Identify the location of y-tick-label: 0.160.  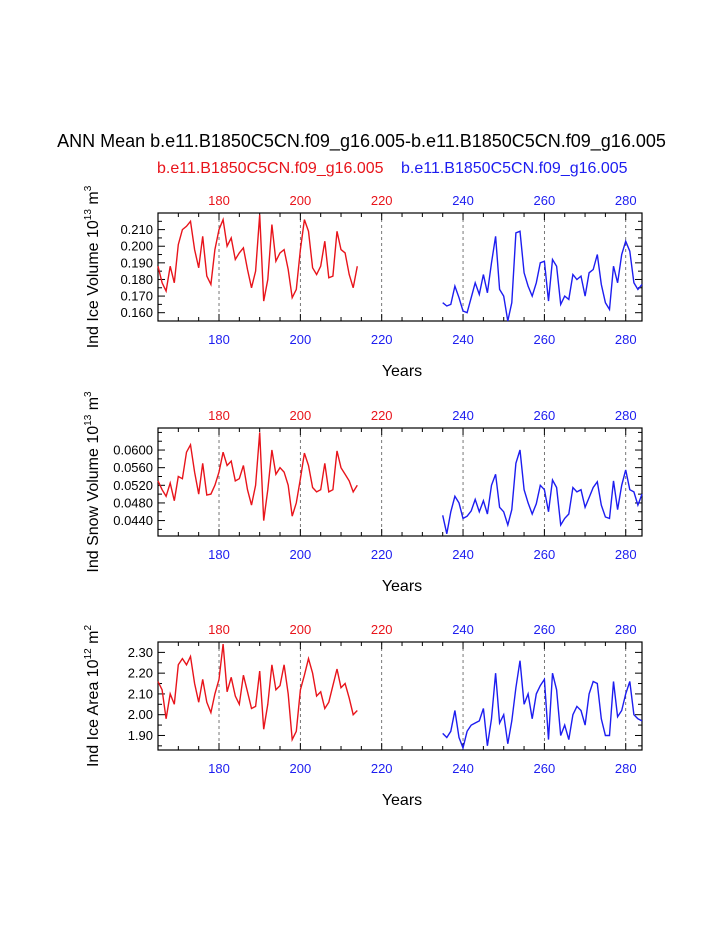
(136, 312).